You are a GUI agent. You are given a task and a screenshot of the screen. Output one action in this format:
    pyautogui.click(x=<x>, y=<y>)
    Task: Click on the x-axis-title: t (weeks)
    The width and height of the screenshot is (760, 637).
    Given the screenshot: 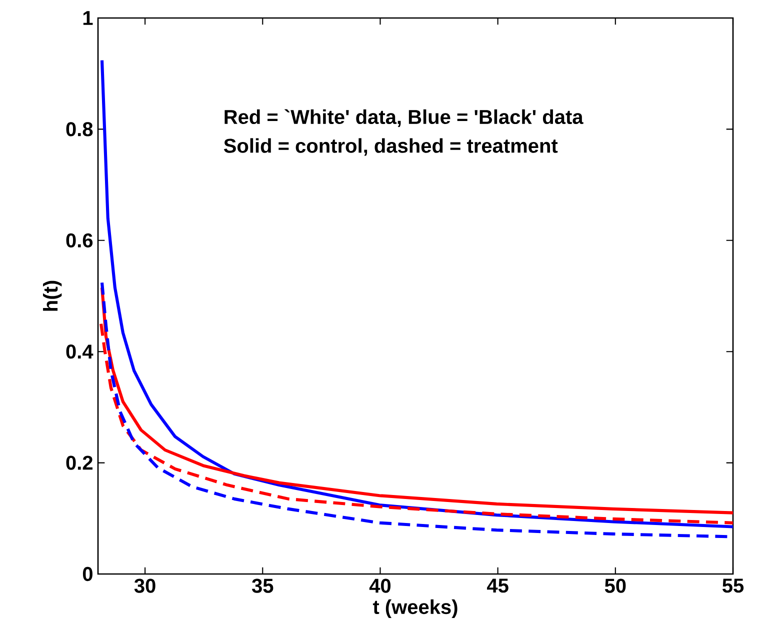 What is the action you would take?
    pyautogui.click(x=415, y=608)
    